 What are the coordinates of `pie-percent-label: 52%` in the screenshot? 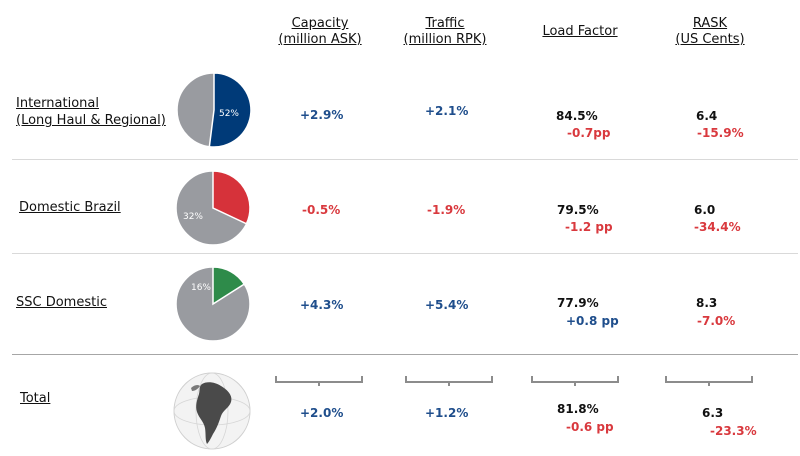 It's located at (229, 114).